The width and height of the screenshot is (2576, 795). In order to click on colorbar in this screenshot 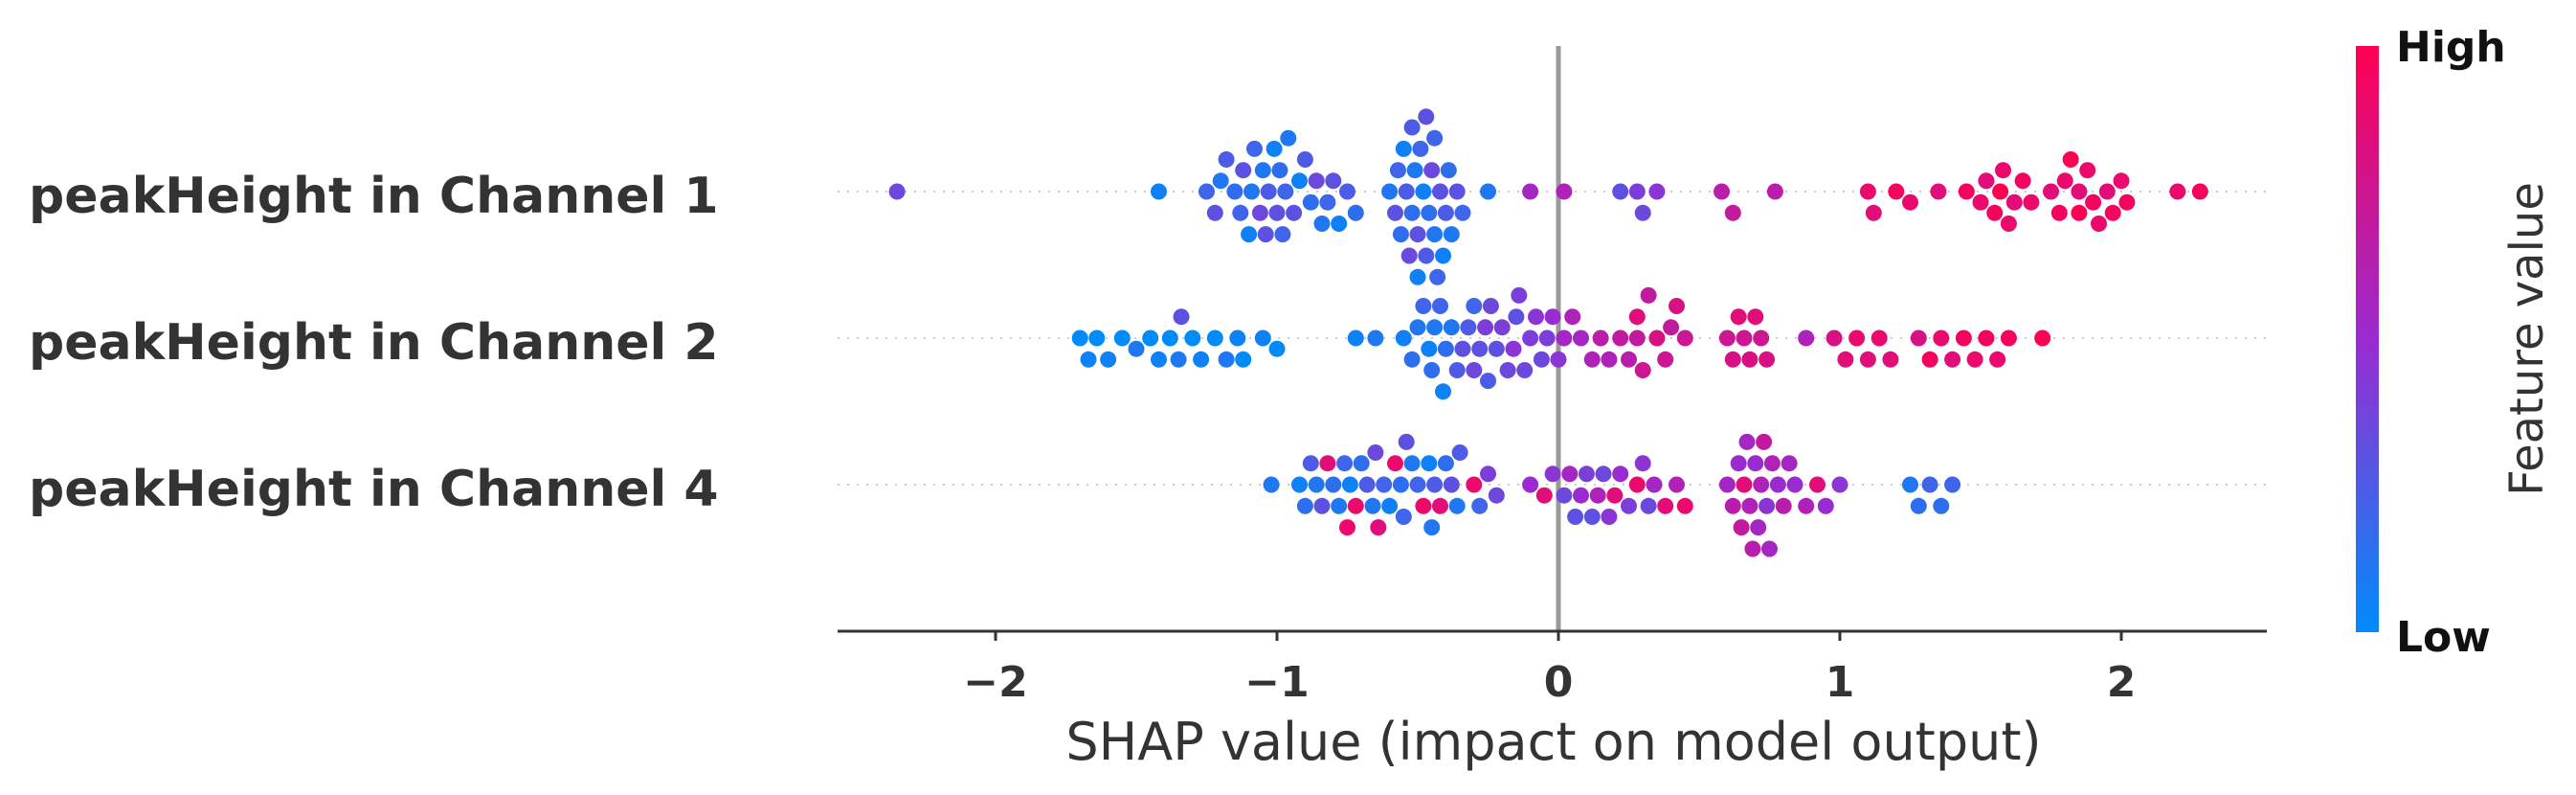, I will do `click(2367, 339)`.